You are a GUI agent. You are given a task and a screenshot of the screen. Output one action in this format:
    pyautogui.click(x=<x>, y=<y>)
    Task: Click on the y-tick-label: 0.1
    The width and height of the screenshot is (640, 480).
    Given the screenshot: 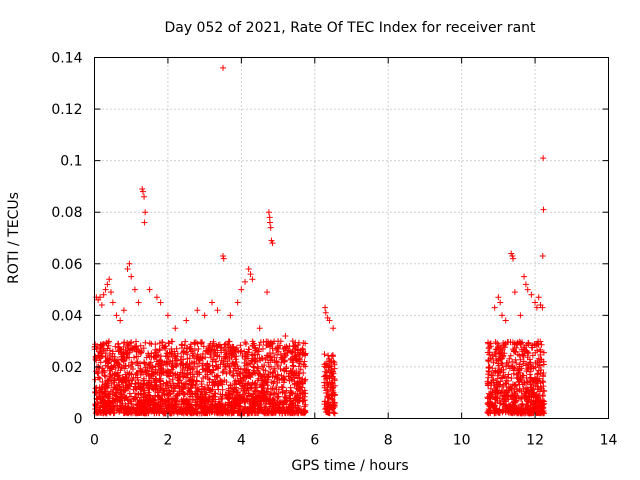 What is the action you would take?
    pyautogui.click(x=71, y=162)
    